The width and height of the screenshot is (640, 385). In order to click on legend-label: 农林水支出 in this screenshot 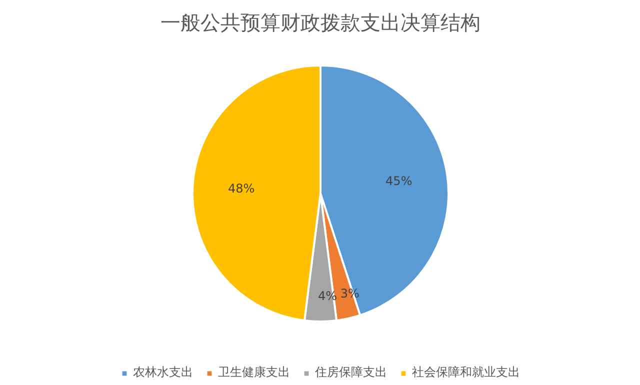, I will do `click(163, 372)`.